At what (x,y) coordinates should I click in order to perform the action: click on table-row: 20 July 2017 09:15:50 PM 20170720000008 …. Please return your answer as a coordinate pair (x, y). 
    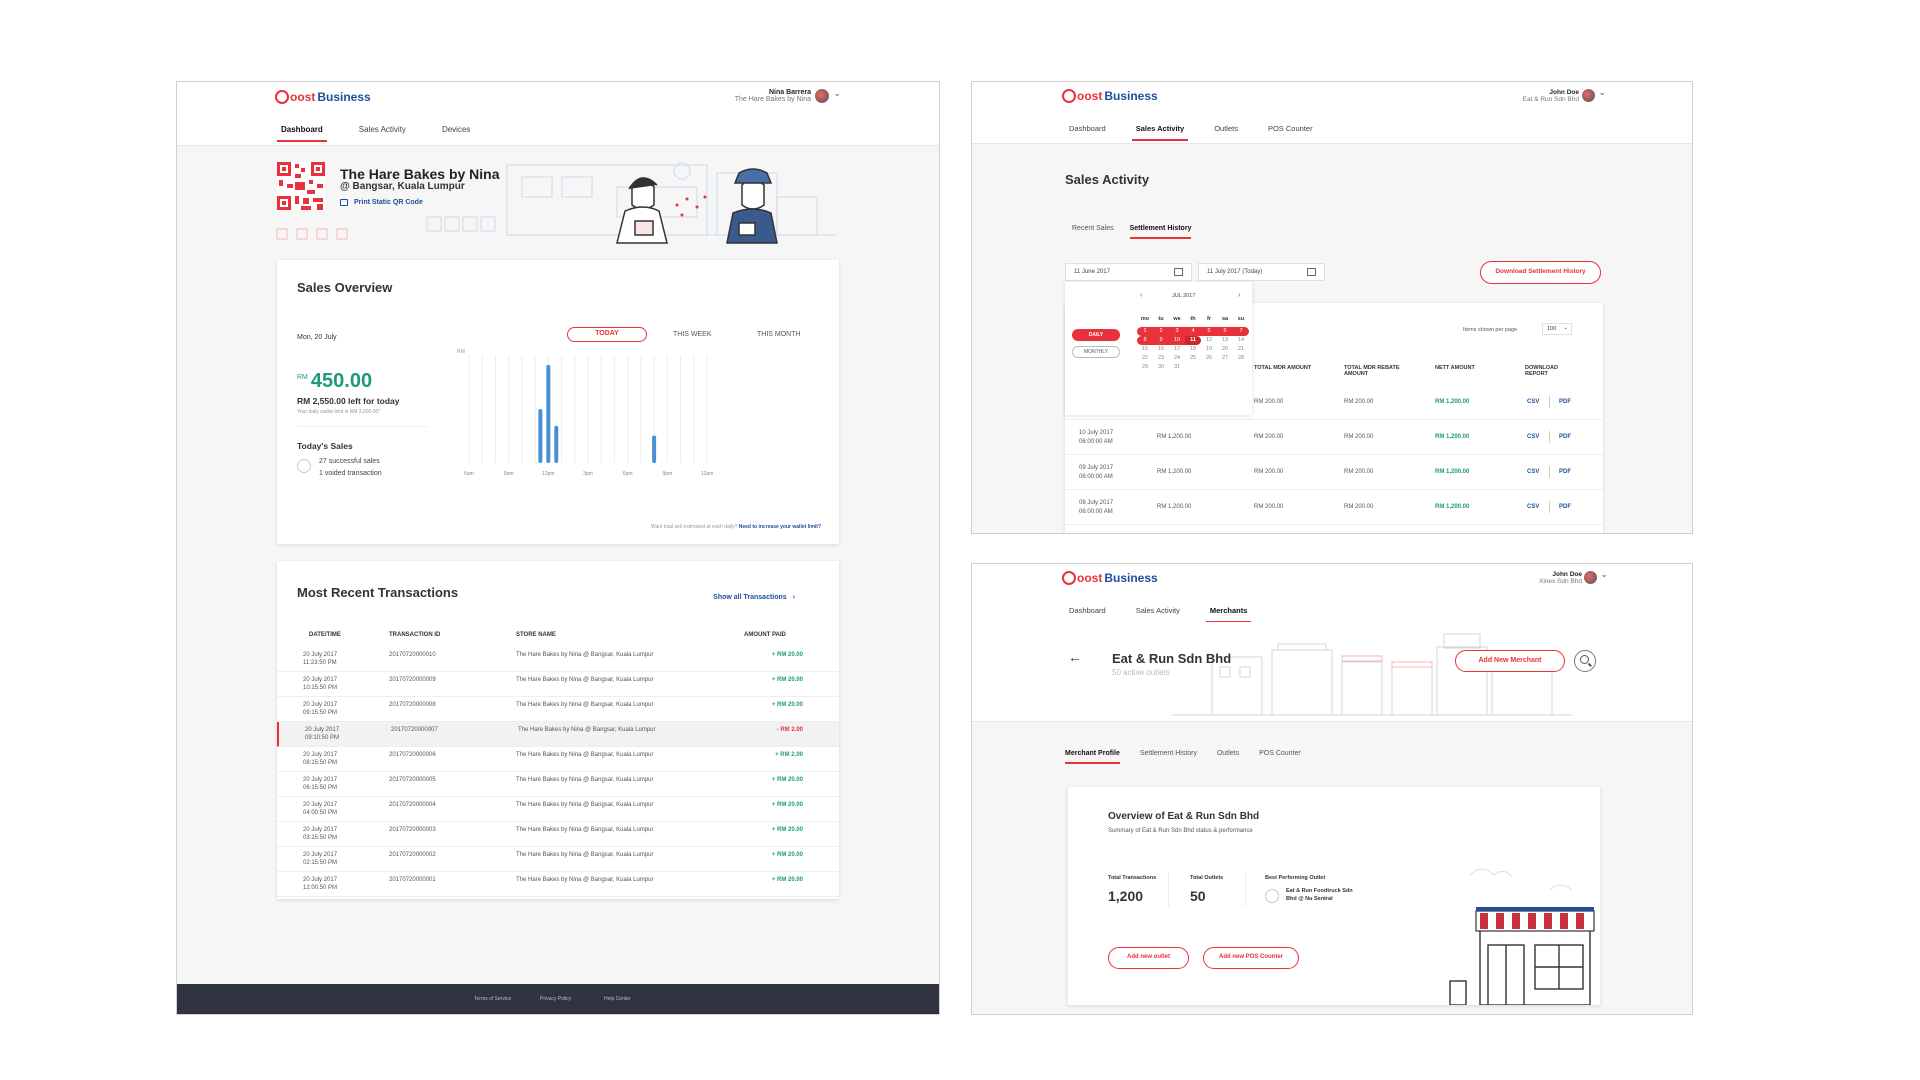
    Looking at the image, I should click on (558, 709).